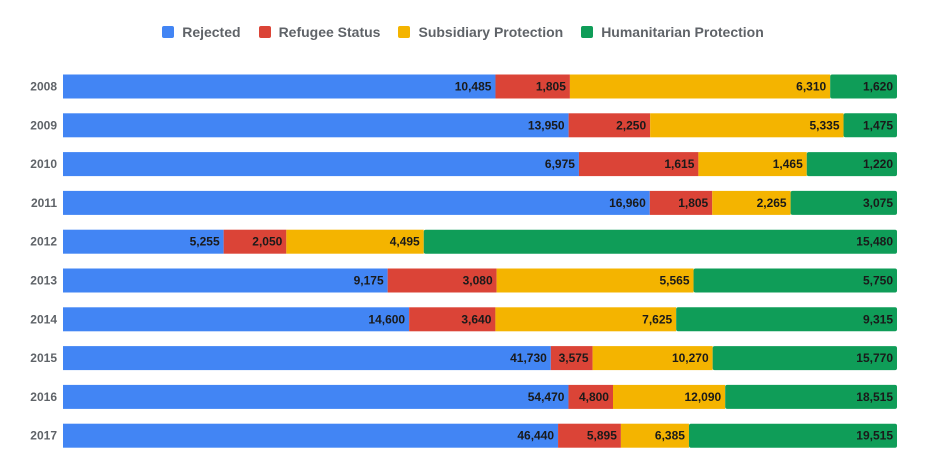  I want to click on bar-refugee-status-2011, so click(681, 202).